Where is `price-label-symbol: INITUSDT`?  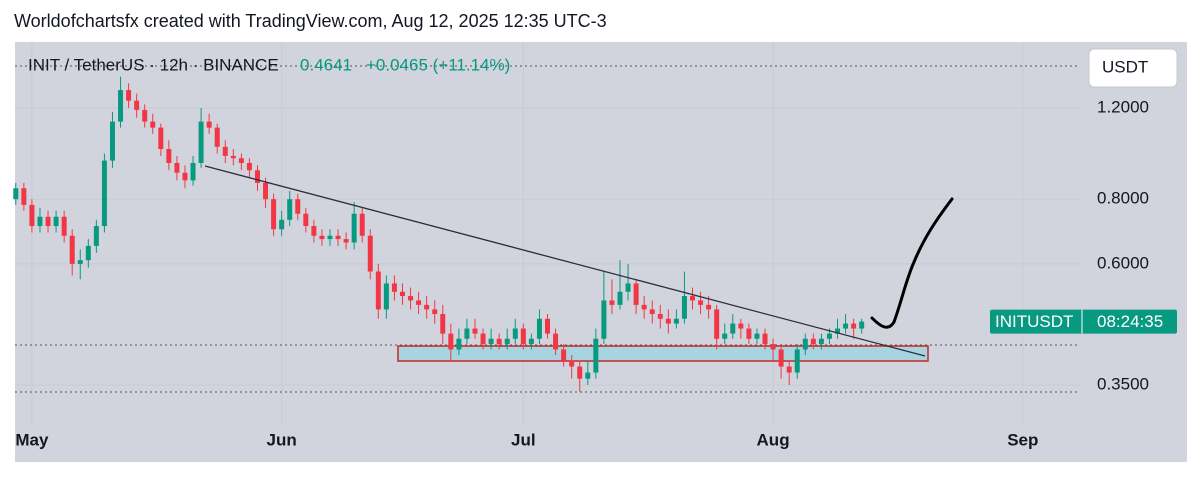
price-label-symbol: INITUSDT is located at coordinates (1034, 321).